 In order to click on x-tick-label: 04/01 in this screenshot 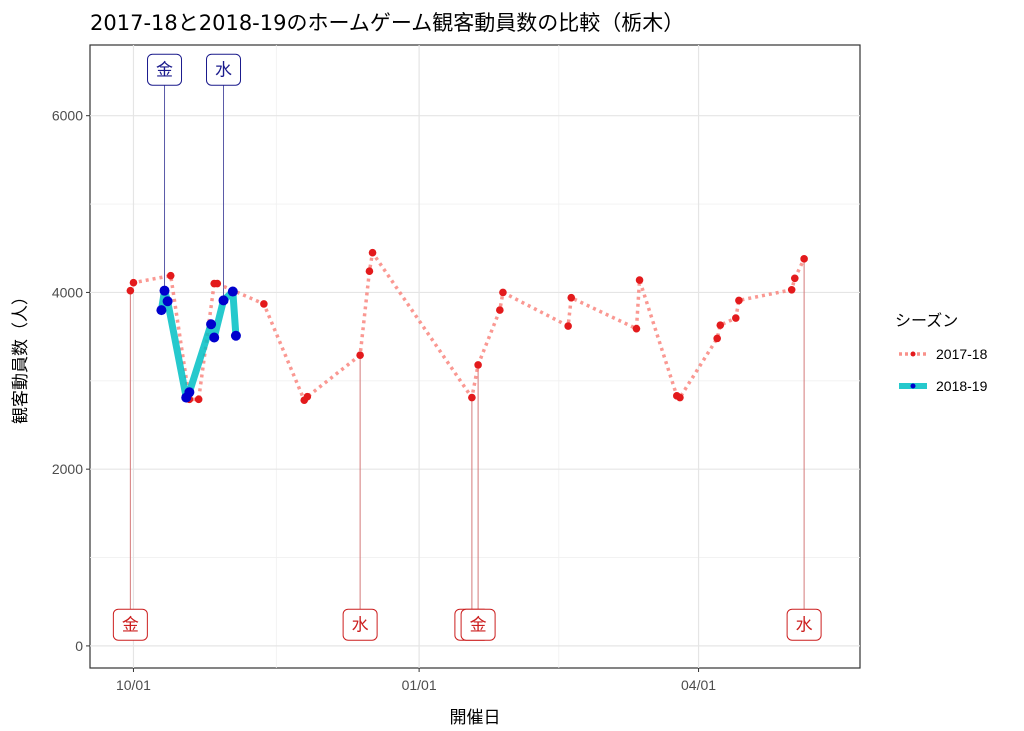, I will do `click(698, 685)`.